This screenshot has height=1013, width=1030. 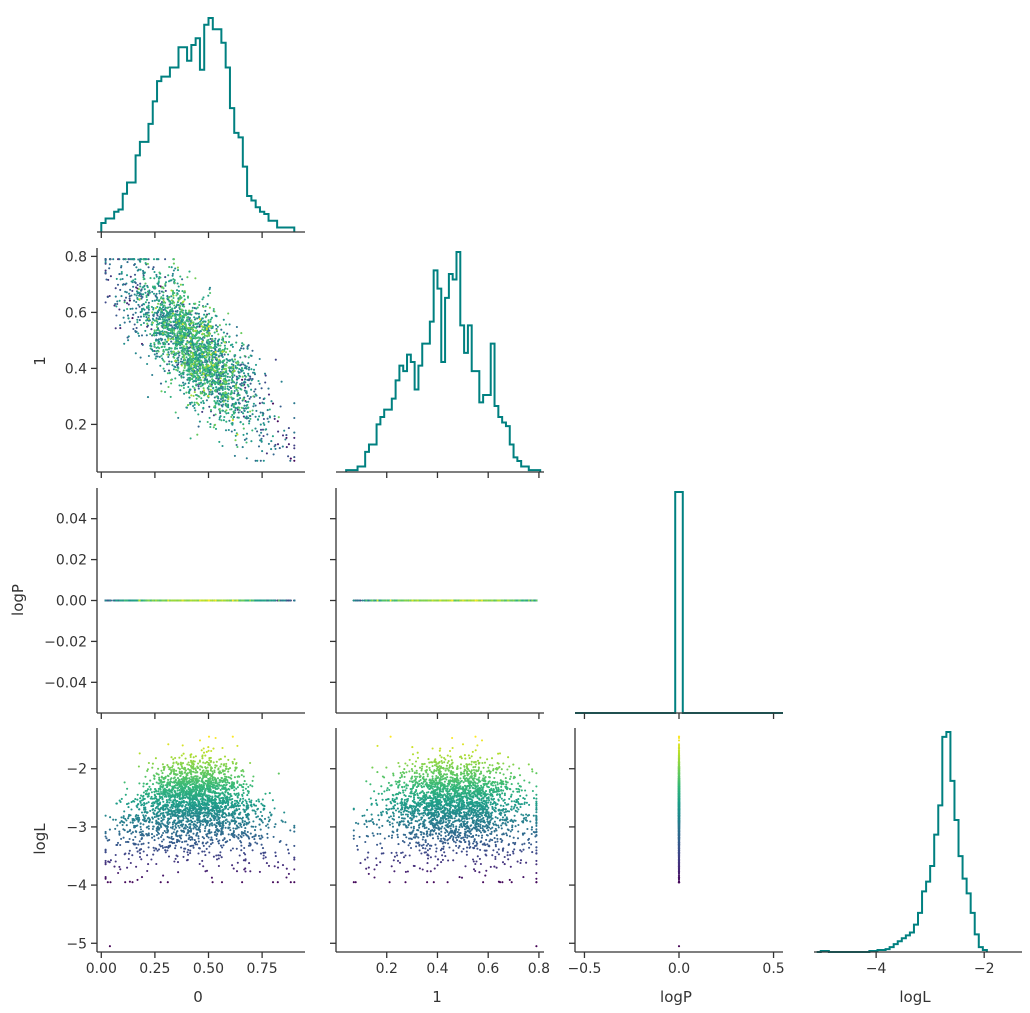 What do you see at coordinates (443, 361) in the screenshot?
I see `panel-1-1-histogram` at bounding box center [443, 361].